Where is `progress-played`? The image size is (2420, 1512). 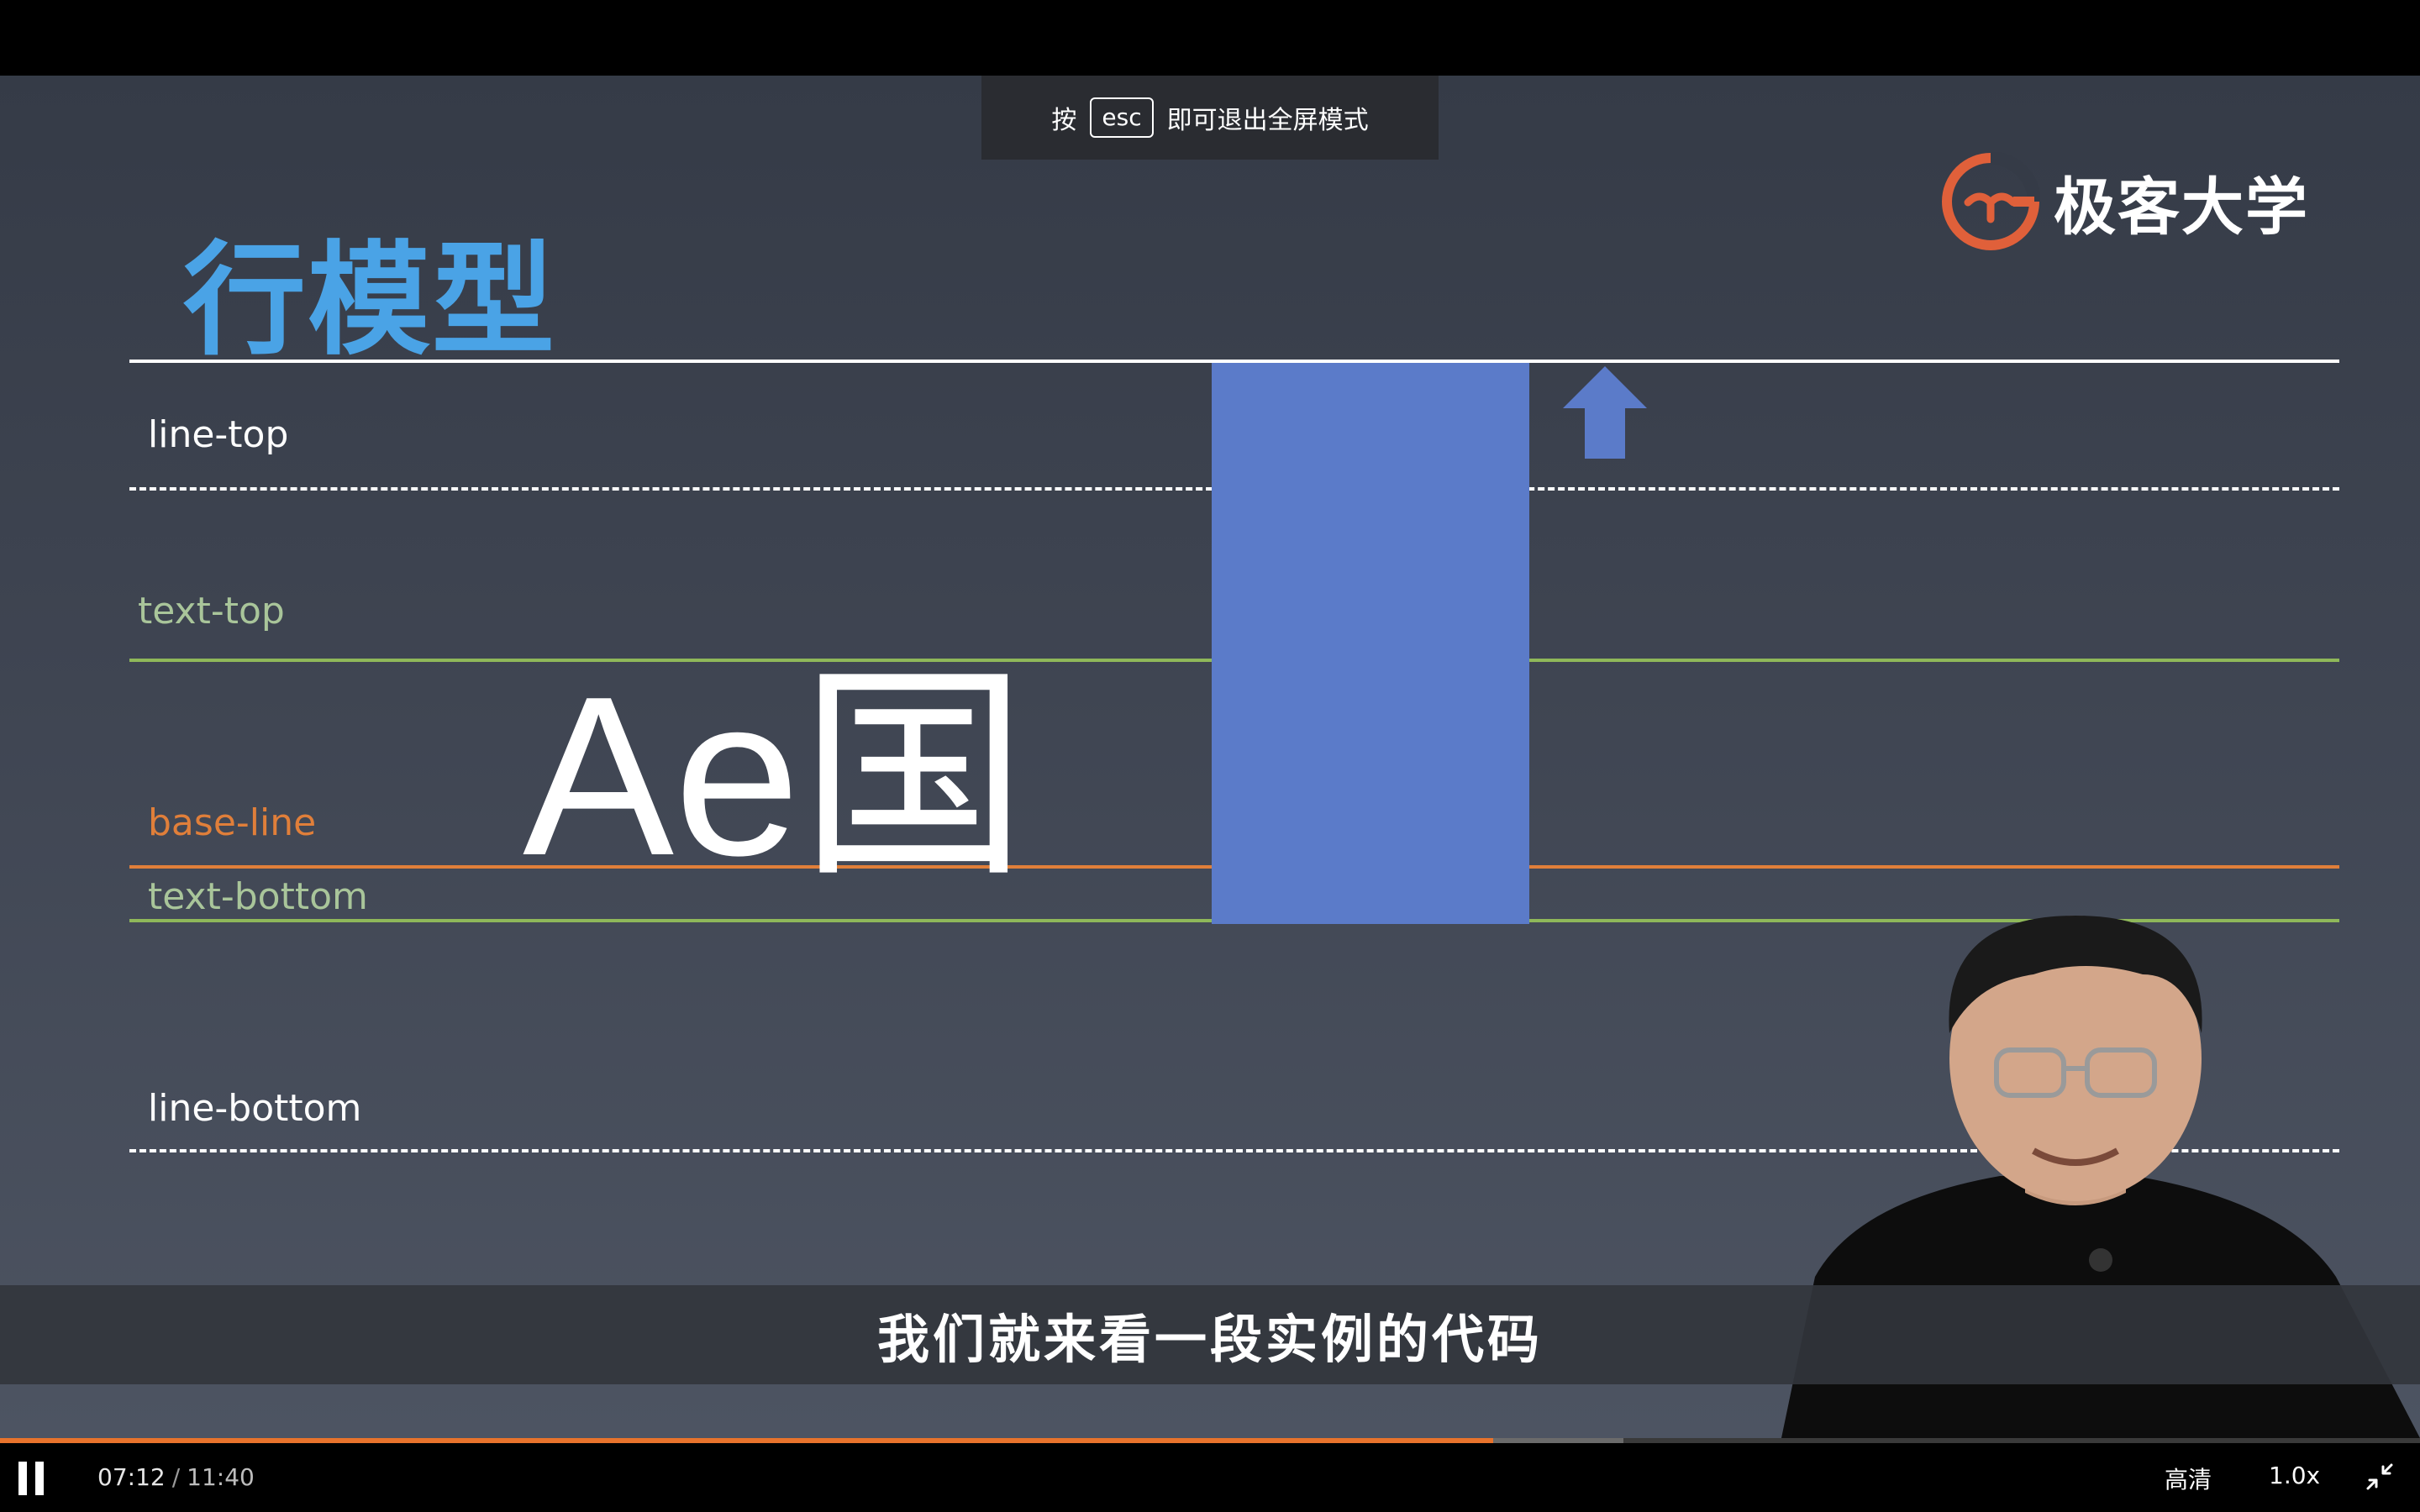
progress-played is located at coordinates (747, 1440).